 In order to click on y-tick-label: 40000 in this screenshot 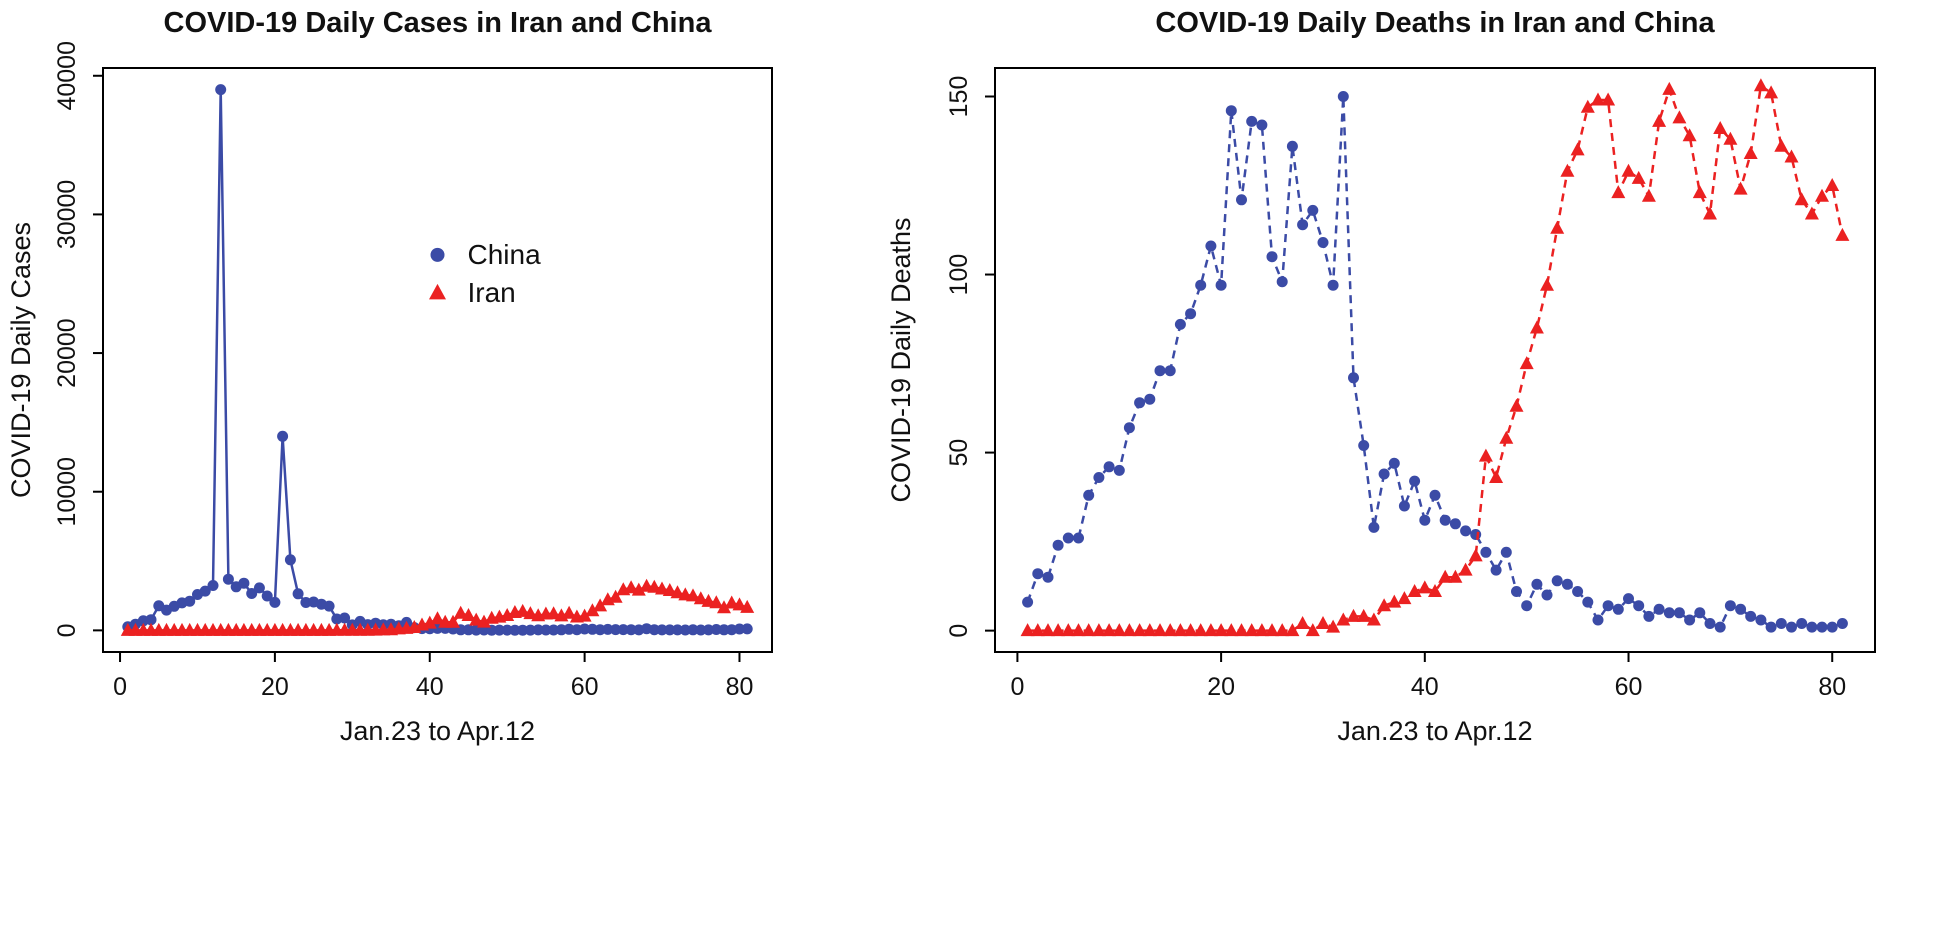, I will do `click(67, 76)`.